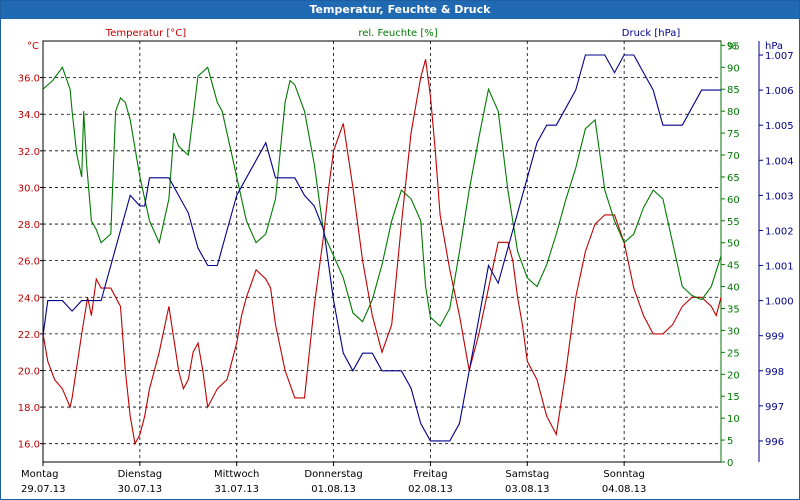 This screenshot has height=500, width=800. I want to click on humidity-tick-label: 10, so click(733, 419).